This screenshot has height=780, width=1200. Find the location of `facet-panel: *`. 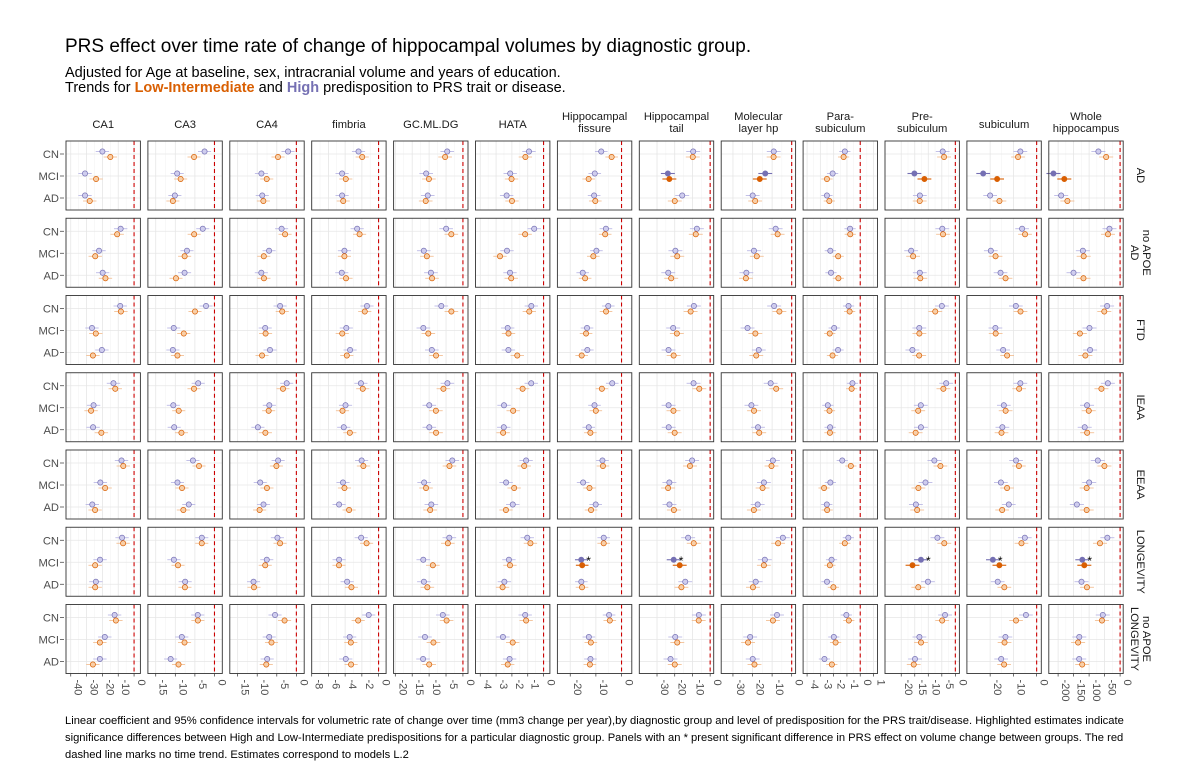

facet-panel: * is located at coordinates (1004, 561).